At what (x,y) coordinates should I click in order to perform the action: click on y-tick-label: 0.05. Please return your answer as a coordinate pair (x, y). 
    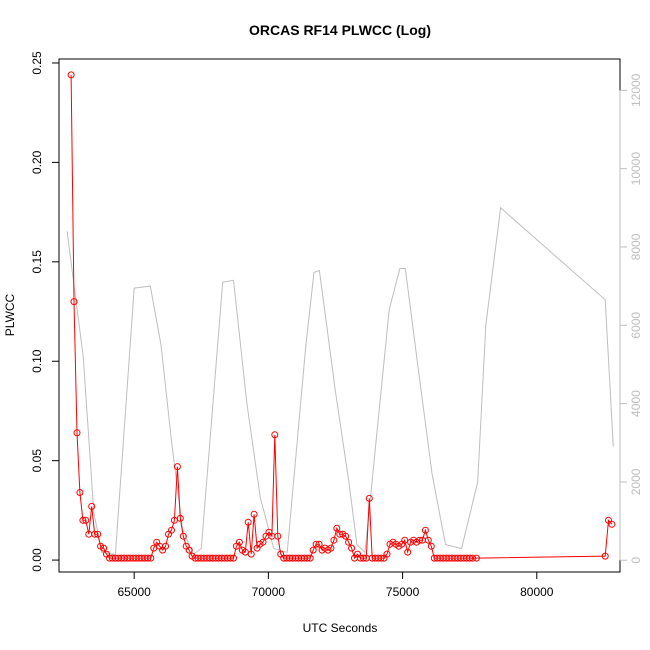
    Looking at the image, I should click on (37, 461).